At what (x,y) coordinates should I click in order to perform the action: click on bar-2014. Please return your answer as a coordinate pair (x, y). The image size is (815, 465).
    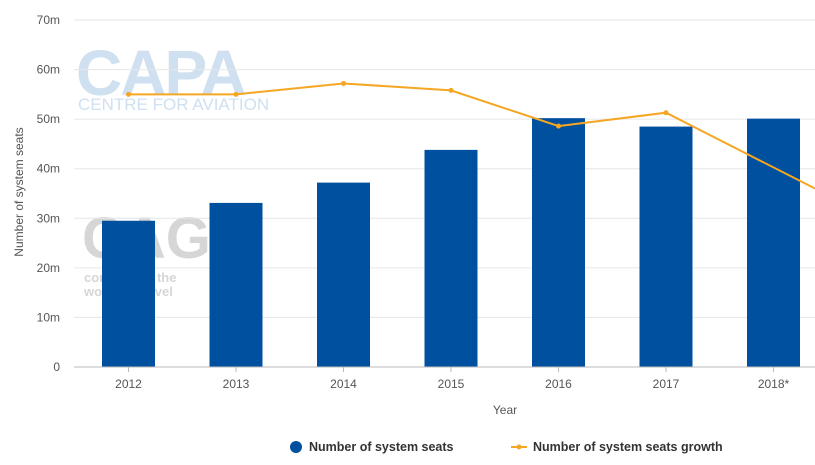
    Looking at the image, I should click on (343, 274).